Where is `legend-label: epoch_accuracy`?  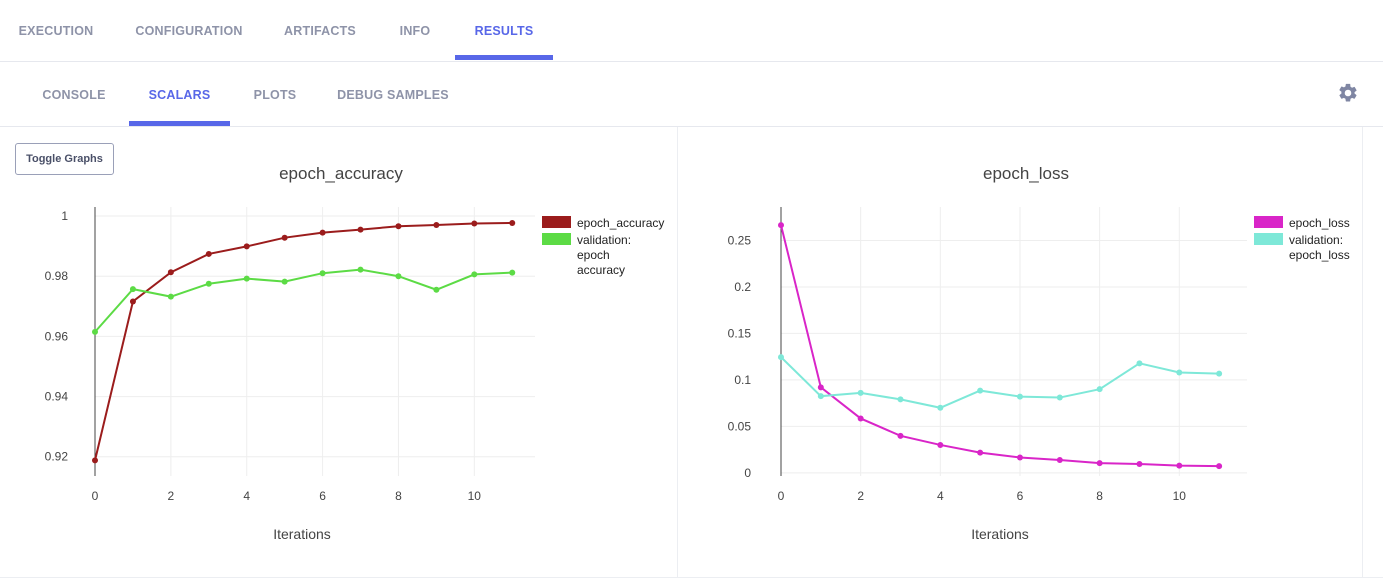 legend-label: epoch_accuracy is located at coordinates (620, 223).